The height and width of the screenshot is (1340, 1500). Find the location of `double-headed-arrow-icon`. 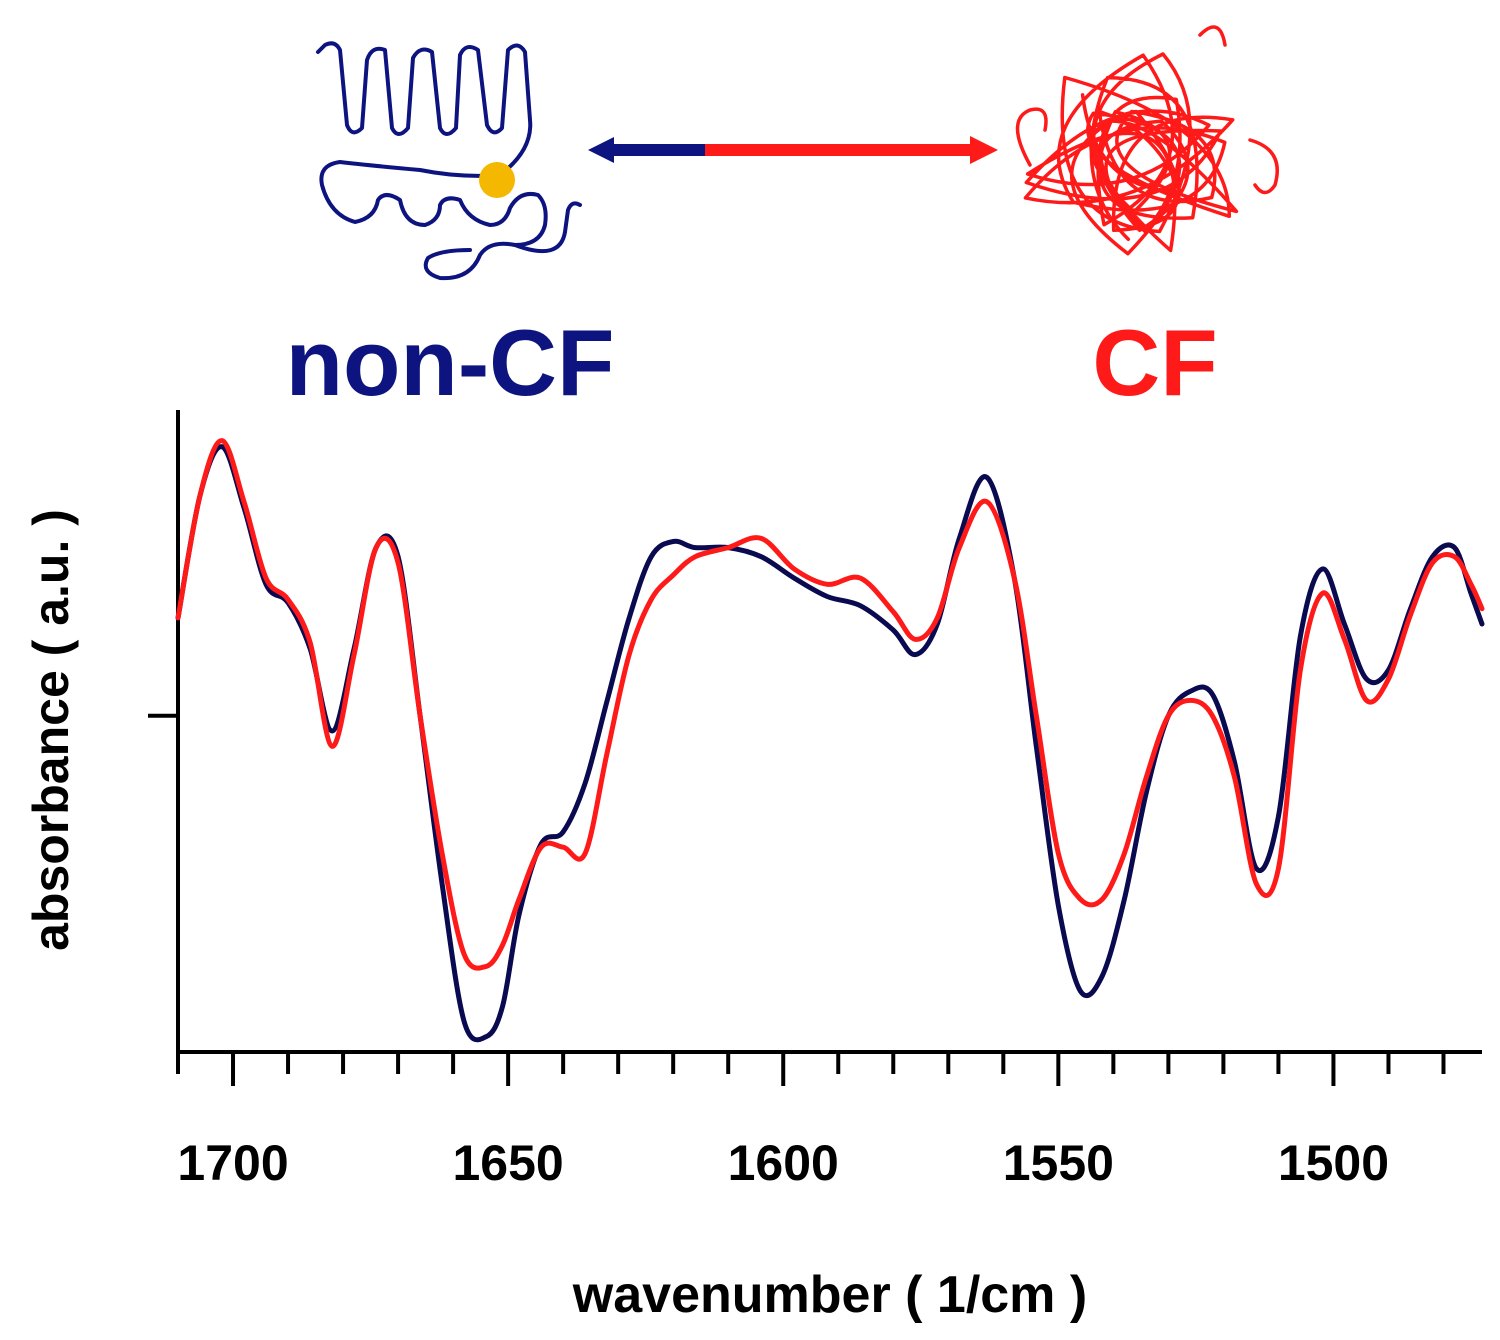

double-headed-arrow-icon is located at coordinates (793, 150).